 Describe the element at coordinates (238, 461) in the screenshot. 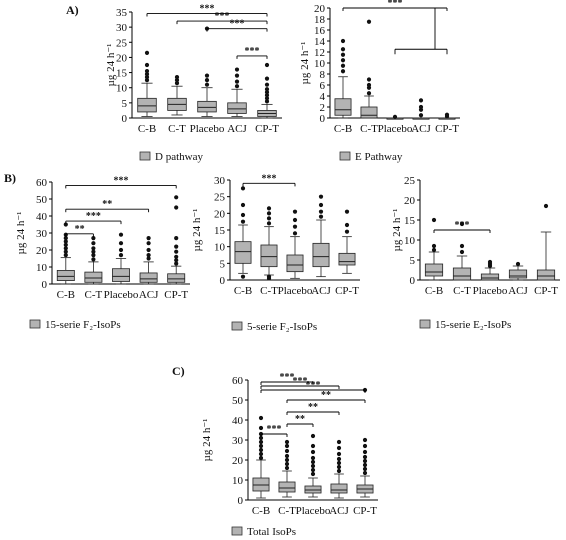

I see `y-tick-label: 20` at that location.